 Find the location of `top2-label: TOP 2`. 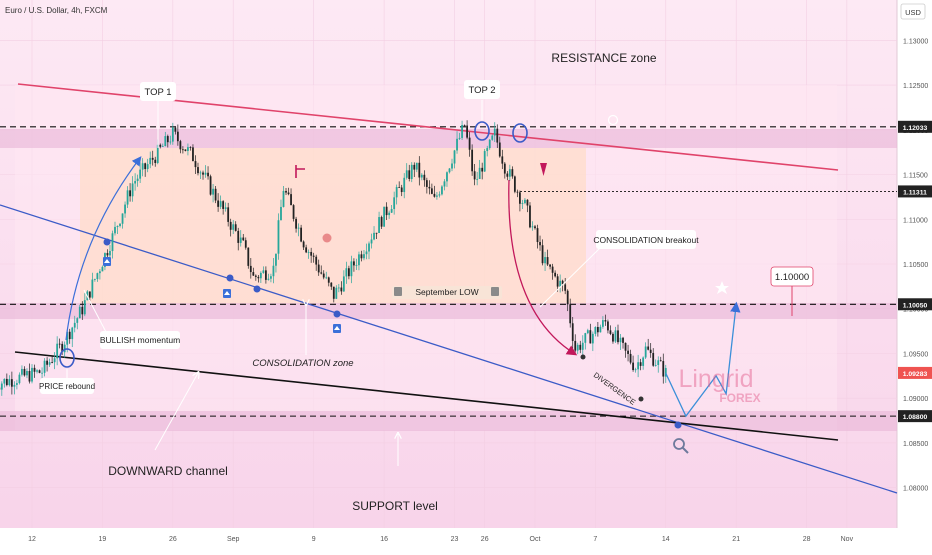

top2-label: TOP 2 is located at coordinates (481, 90).